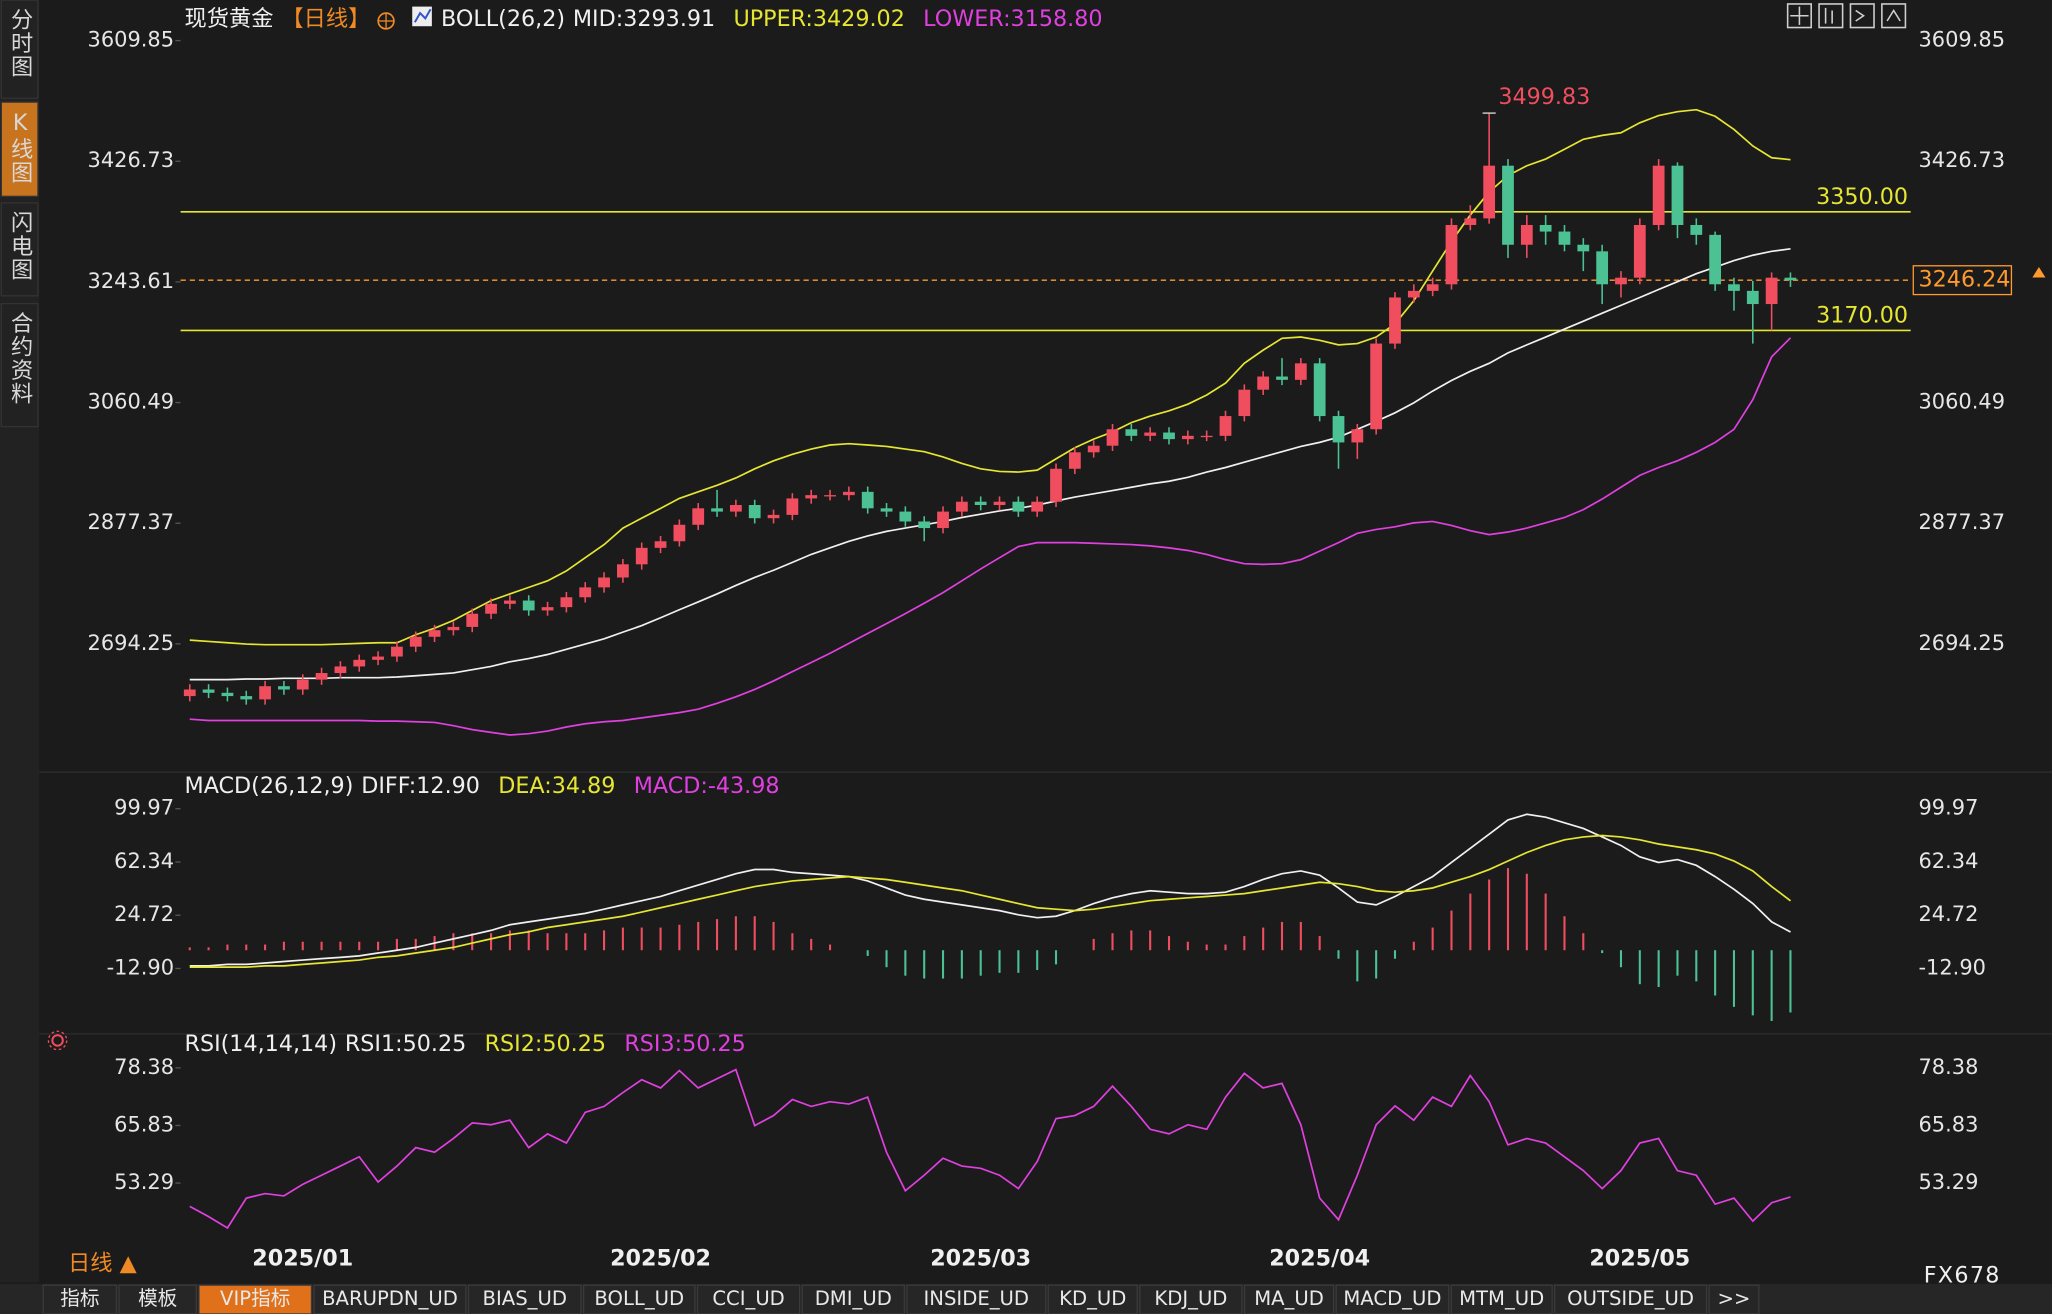 The width and height of the screenshot is (2052, 1314). I want to click on add-icon, so click(386, 21).